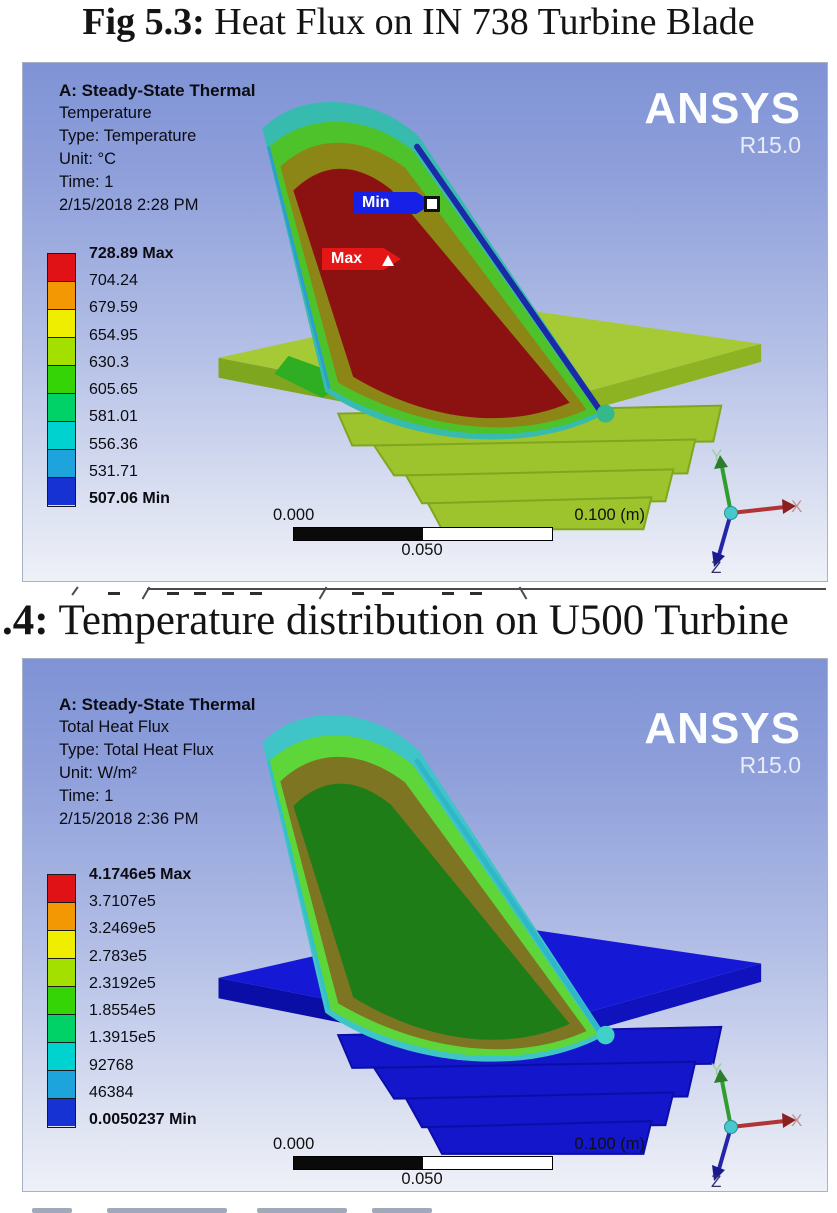  I want to click on max-flag-label: Max, so click(347, 258).